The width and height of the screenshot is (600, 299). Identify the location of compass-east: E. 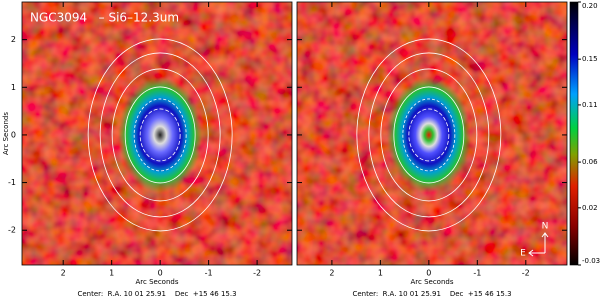
(523, 254).